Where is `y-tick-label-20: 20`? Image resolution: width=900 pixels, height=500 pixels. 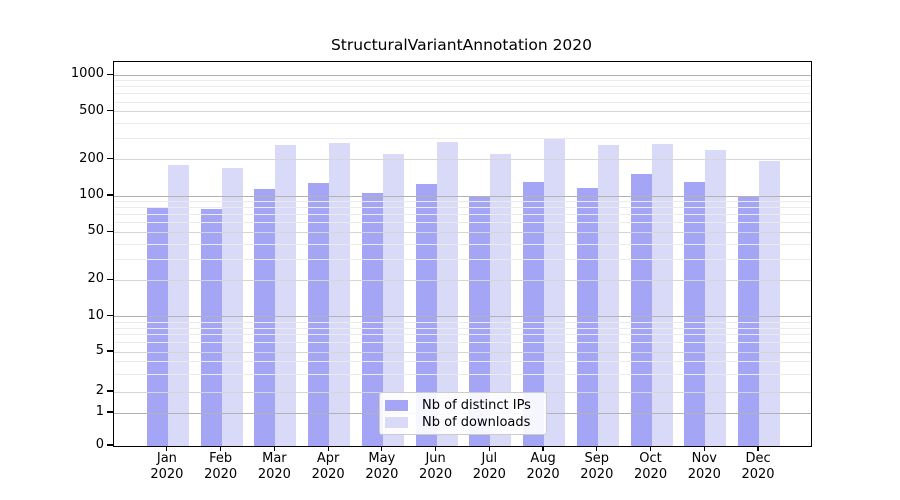
y-tick-label-20: 20 is located at coordinates (95, 279).